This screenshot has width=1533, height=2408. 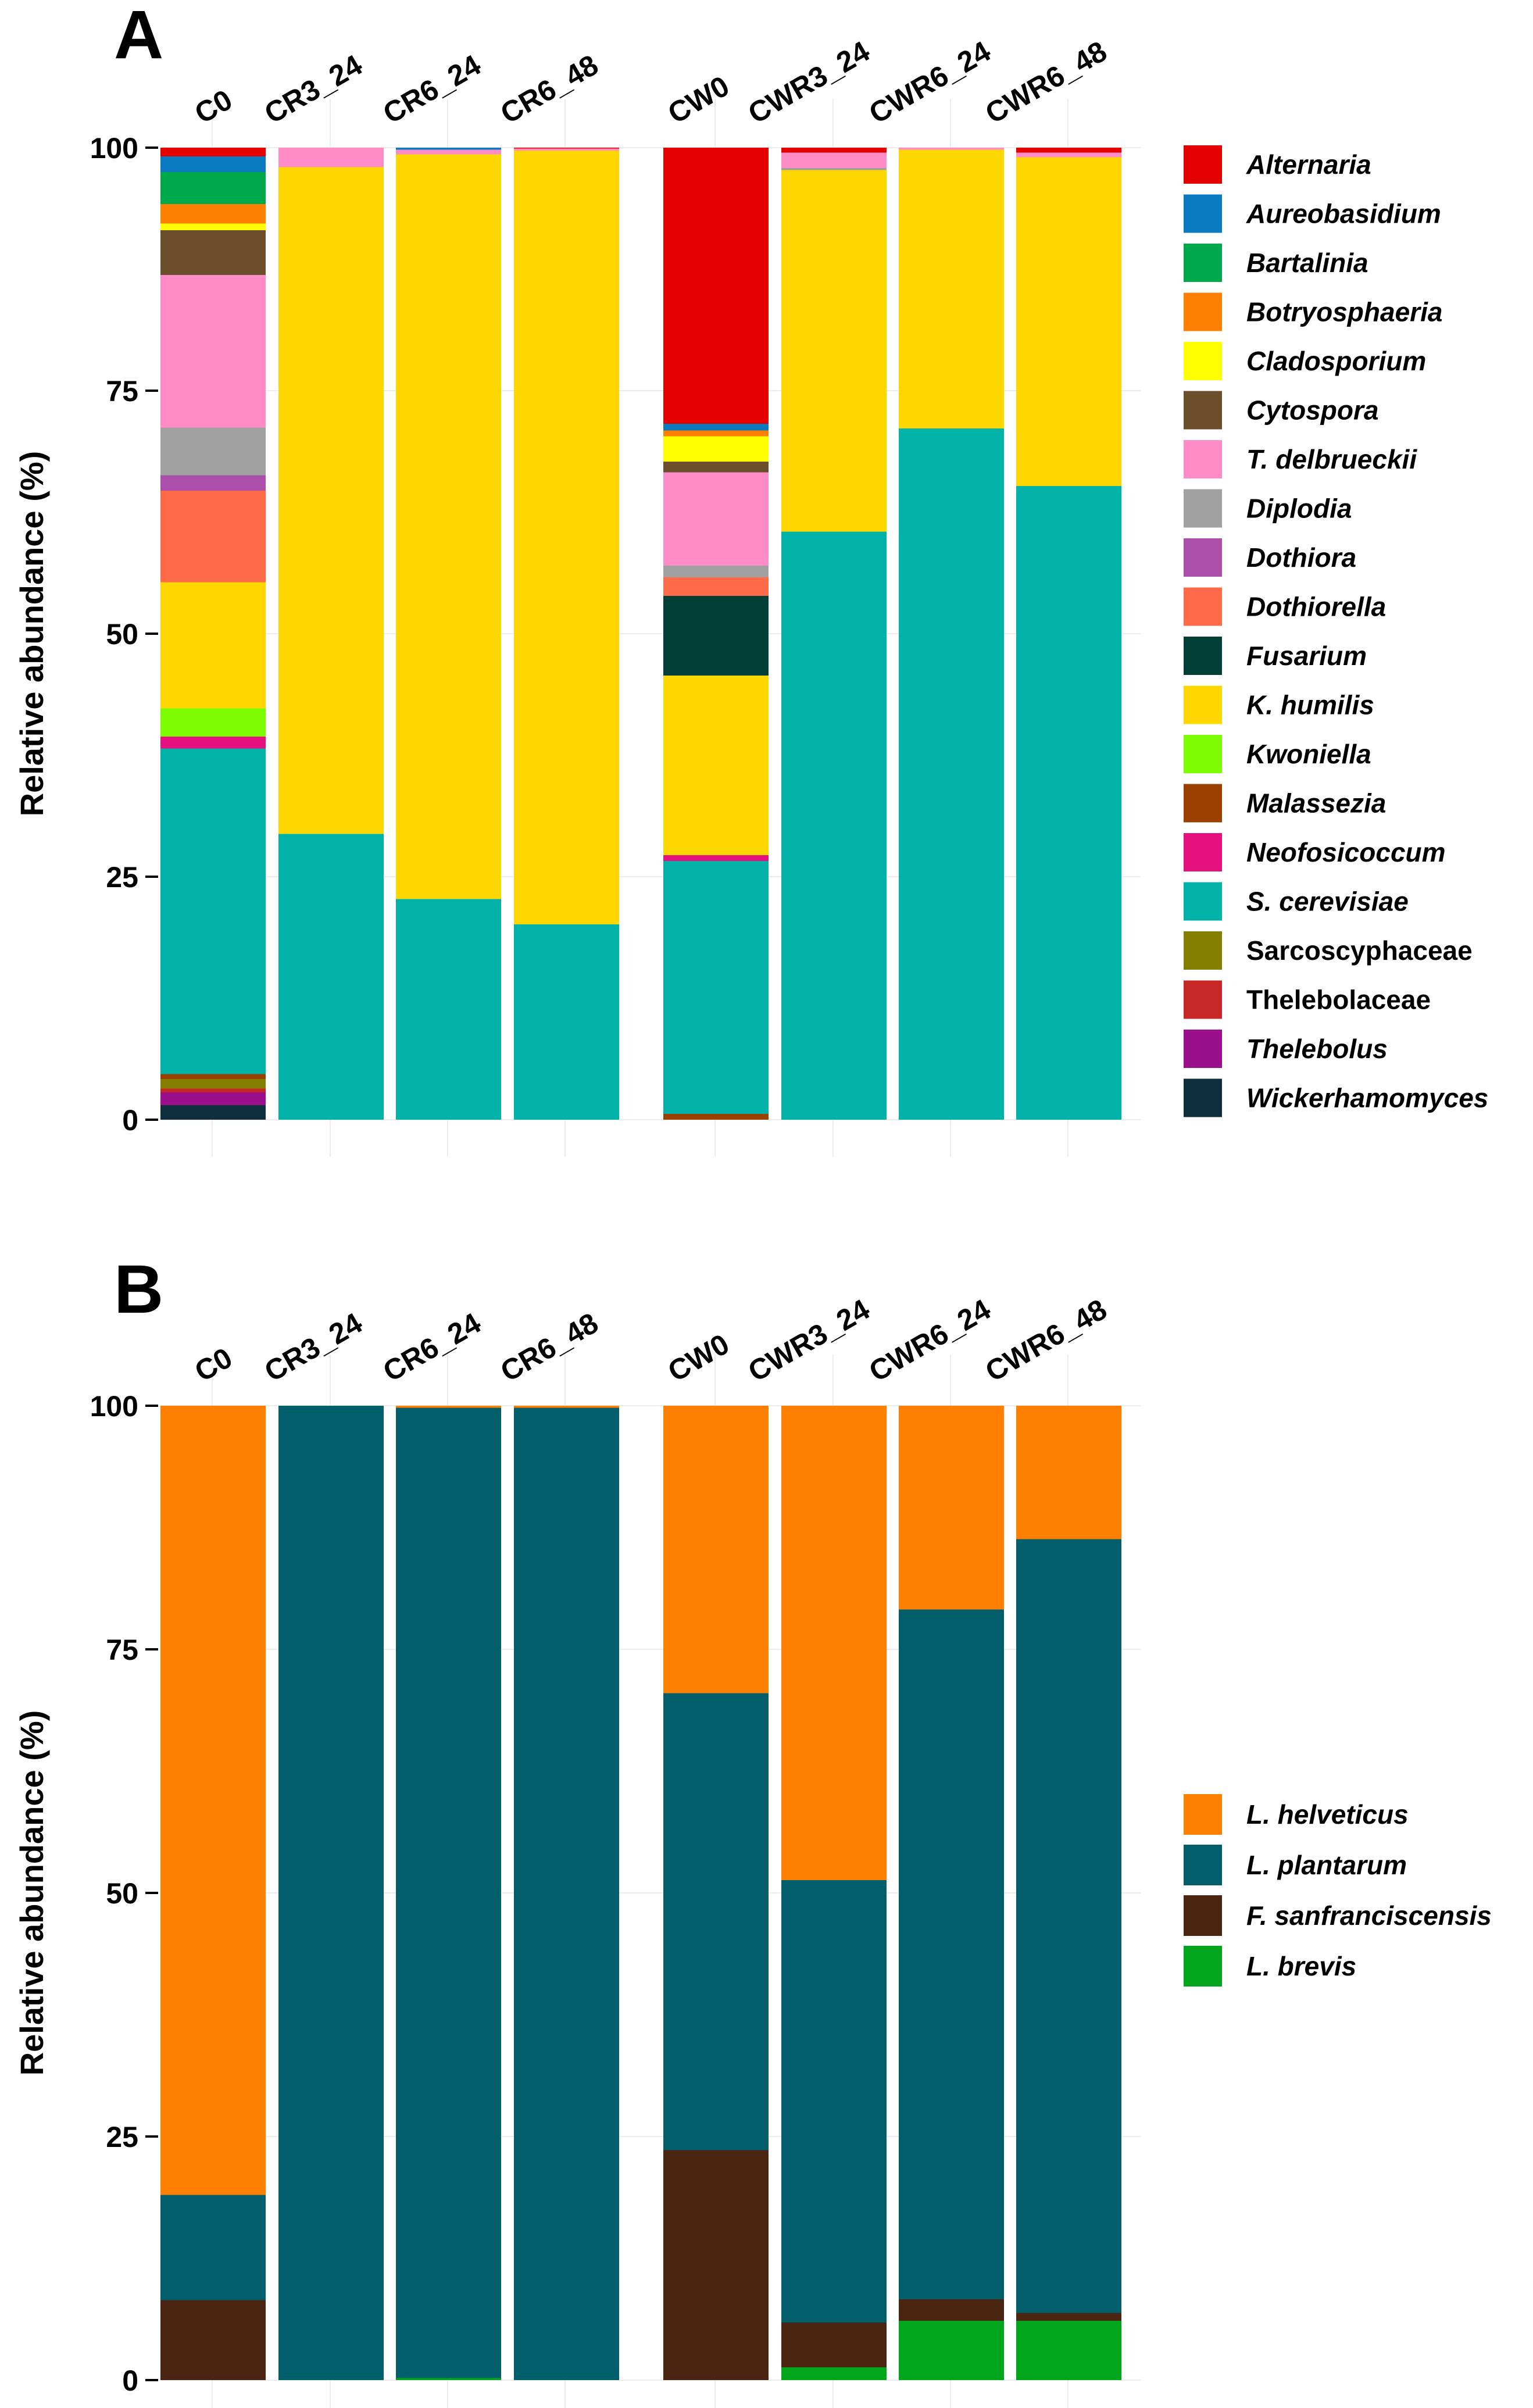 I want to click on legend-label: Malassezia, so click(x=1316, y=803).